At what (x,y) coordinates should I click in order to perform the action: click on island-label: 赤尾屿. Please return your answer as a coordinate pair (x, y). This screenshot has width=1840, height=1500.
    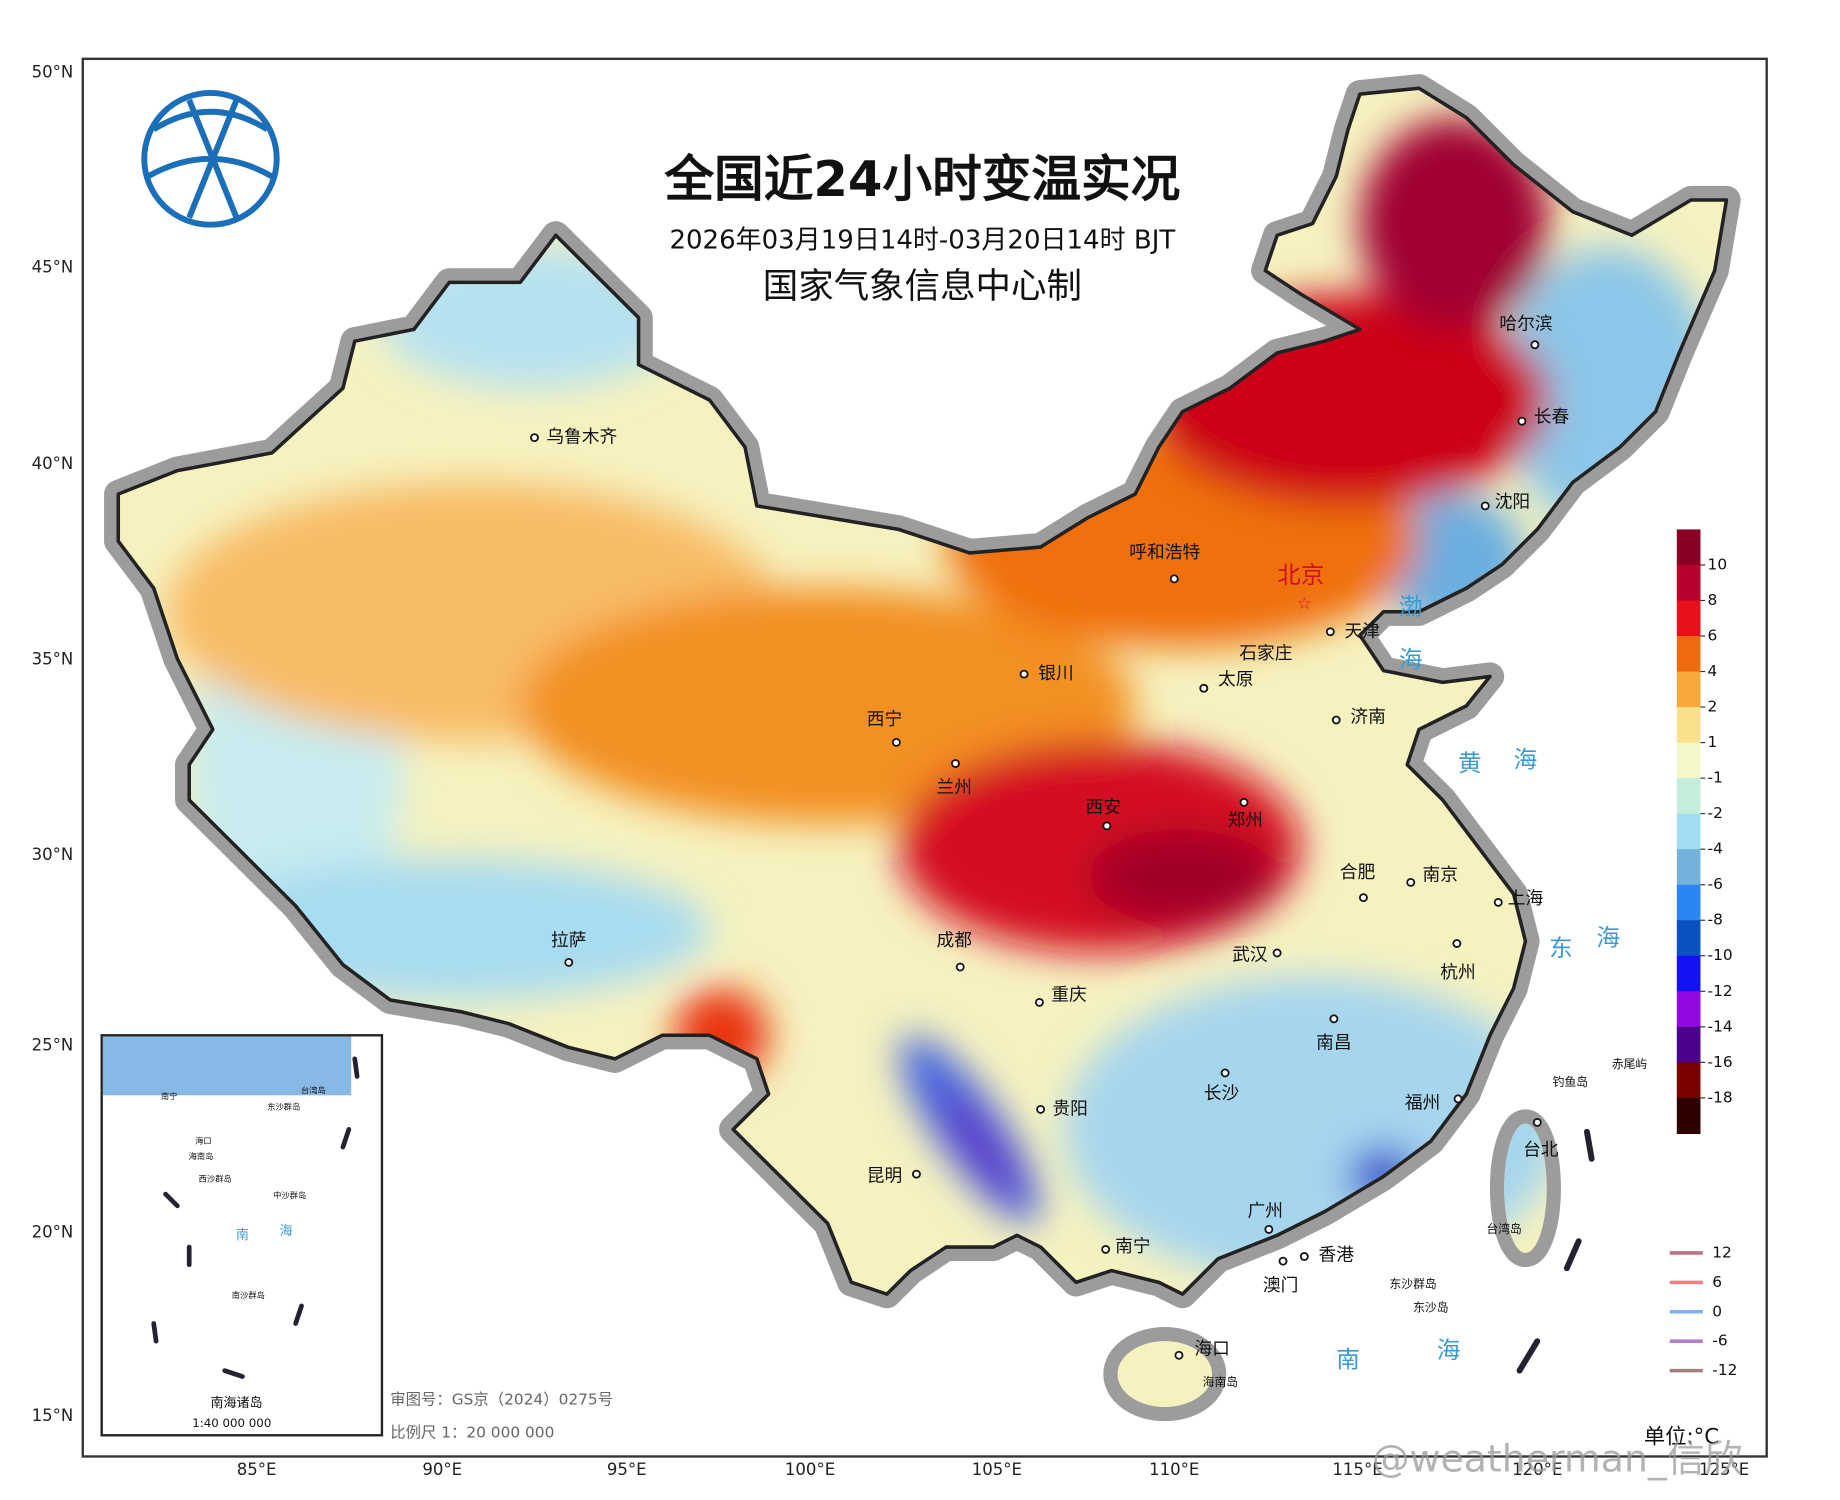
    Looking at the image, I should click on (1630, 1064).